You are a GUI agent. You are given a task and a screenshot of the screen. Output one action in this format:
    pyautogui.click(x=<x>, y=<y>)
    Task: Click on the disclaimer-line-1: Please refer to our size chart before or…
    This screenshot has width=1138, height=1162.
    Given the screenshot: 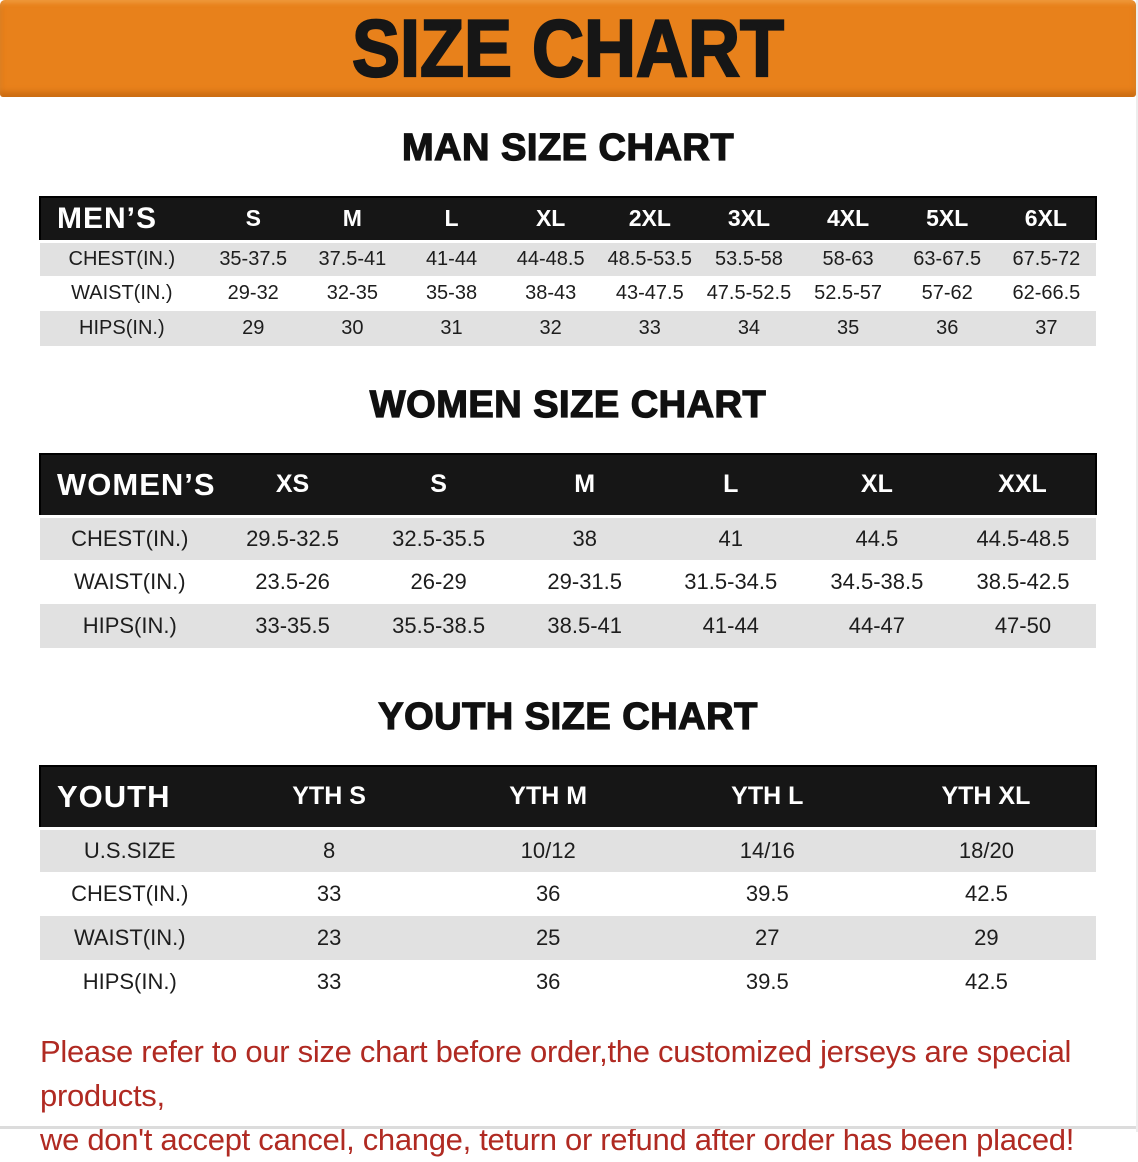 What is the action you would take?
    pyautogui.click(x=556, y=1074)
    